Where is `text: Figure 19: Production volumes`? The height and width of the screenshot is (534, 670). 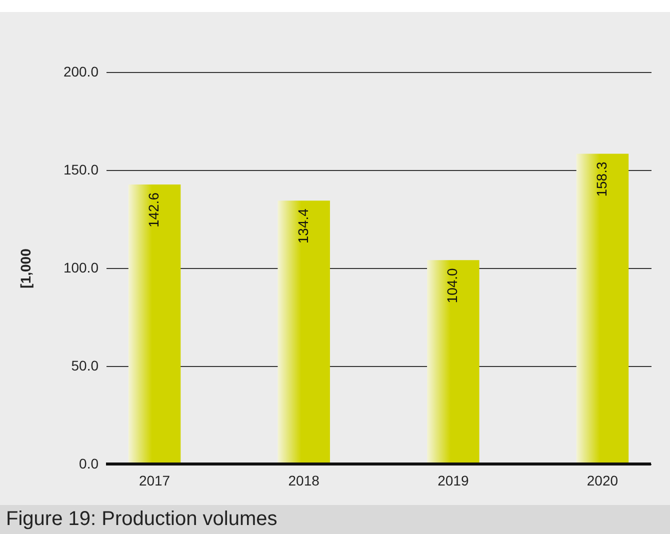
text: Figure 19: Production volumes is located at coordinates (335, 519).